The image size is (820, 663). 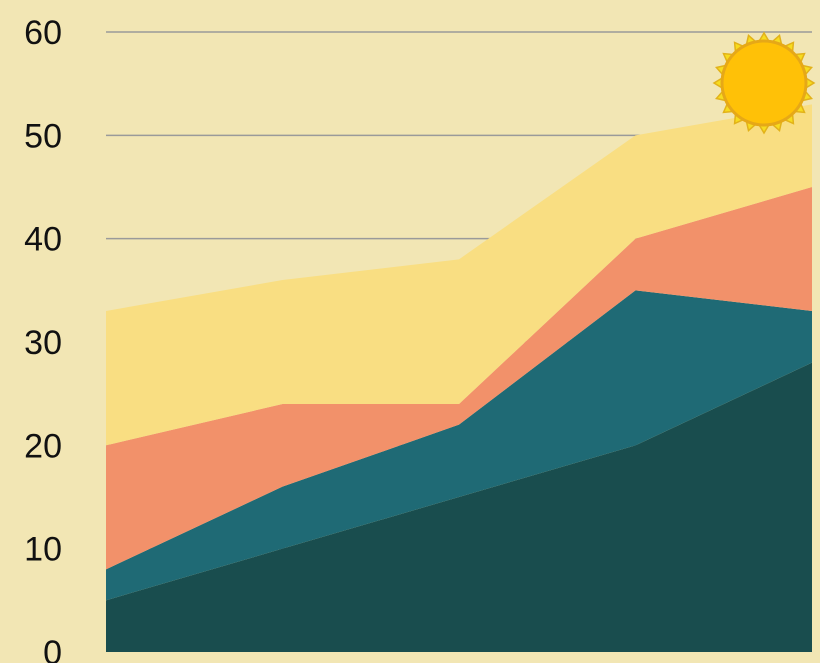 What do you see at coordinates (43, 343) in the screenshot?
I see `y-tick-label-30: 30` at bounding box center [43, 343].